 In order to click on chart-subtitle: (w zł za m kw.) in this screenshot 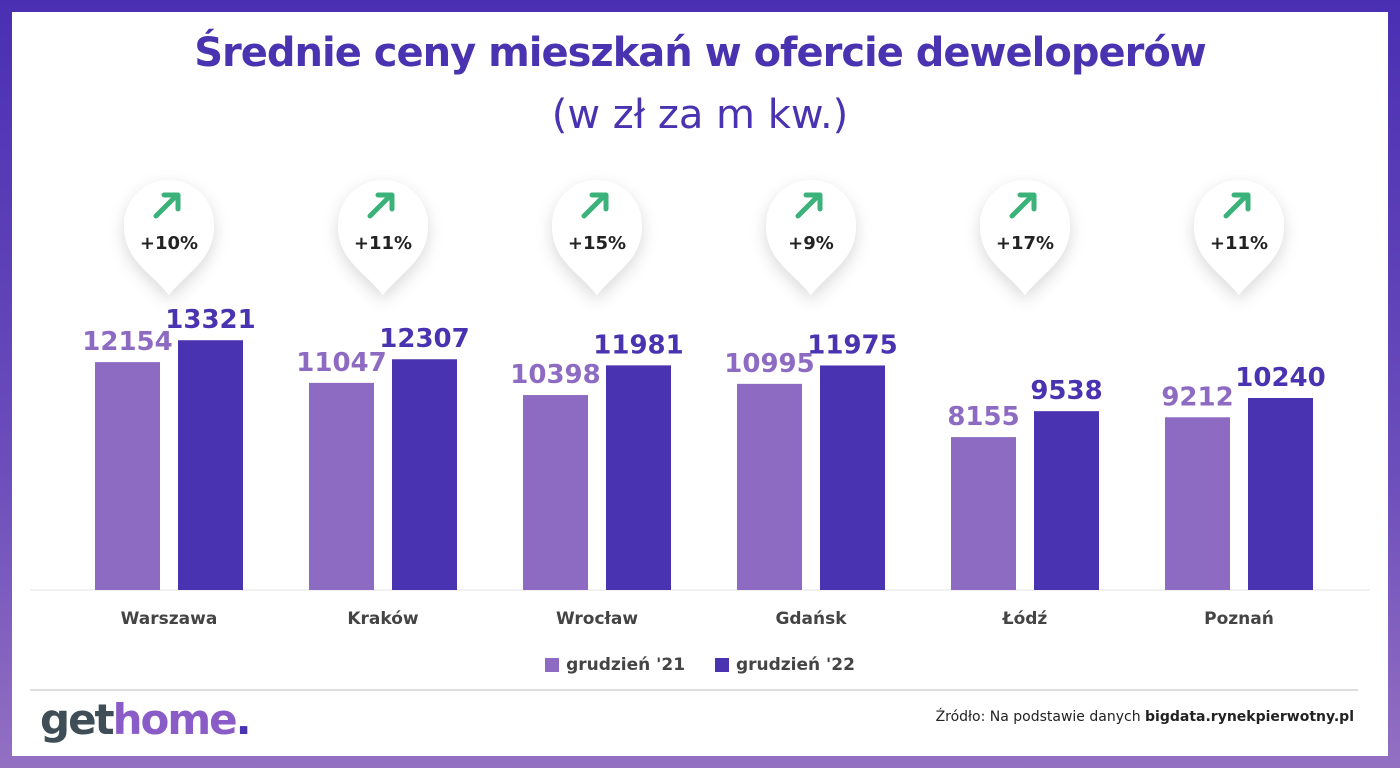, I will do `click(700, 115)`.